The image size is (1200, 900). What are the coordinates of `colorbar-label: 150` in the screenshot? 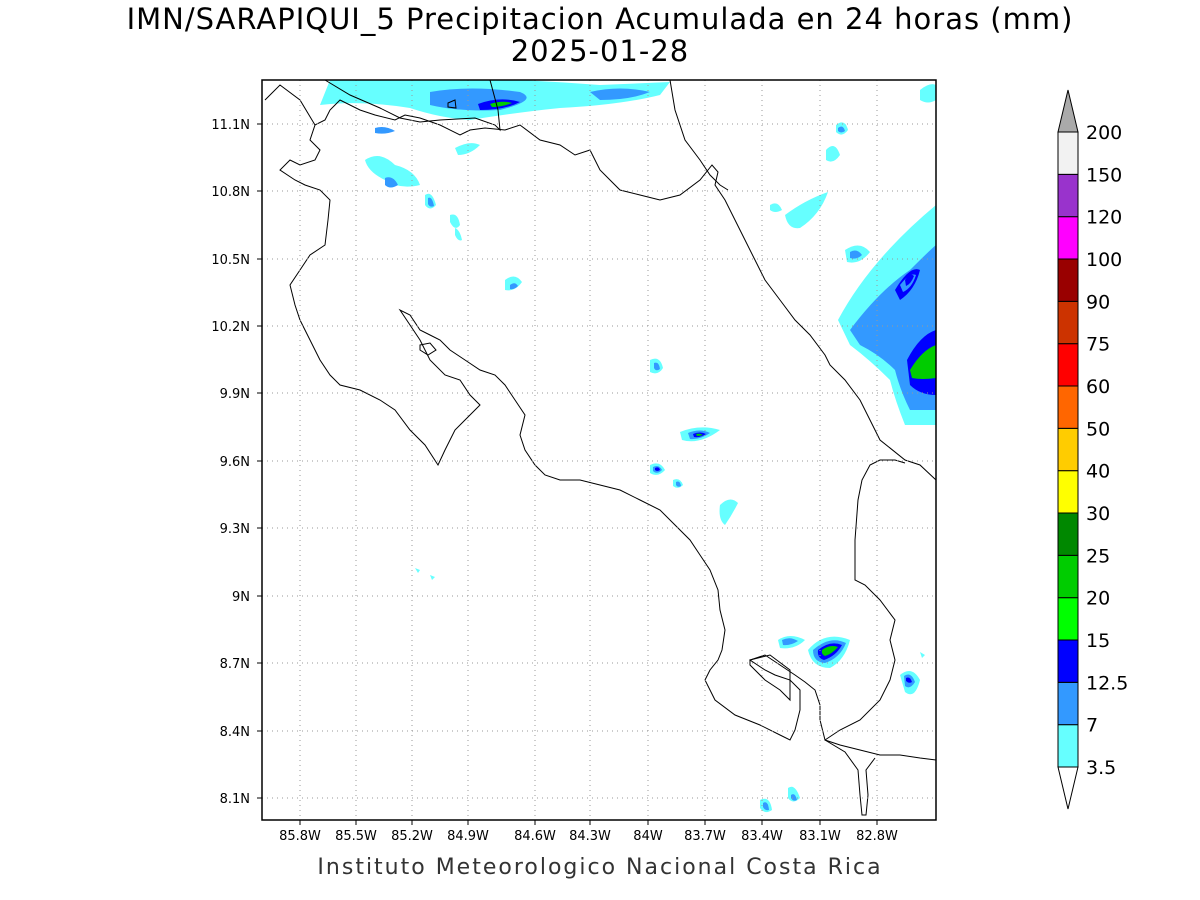 It's located at (1104, 175).